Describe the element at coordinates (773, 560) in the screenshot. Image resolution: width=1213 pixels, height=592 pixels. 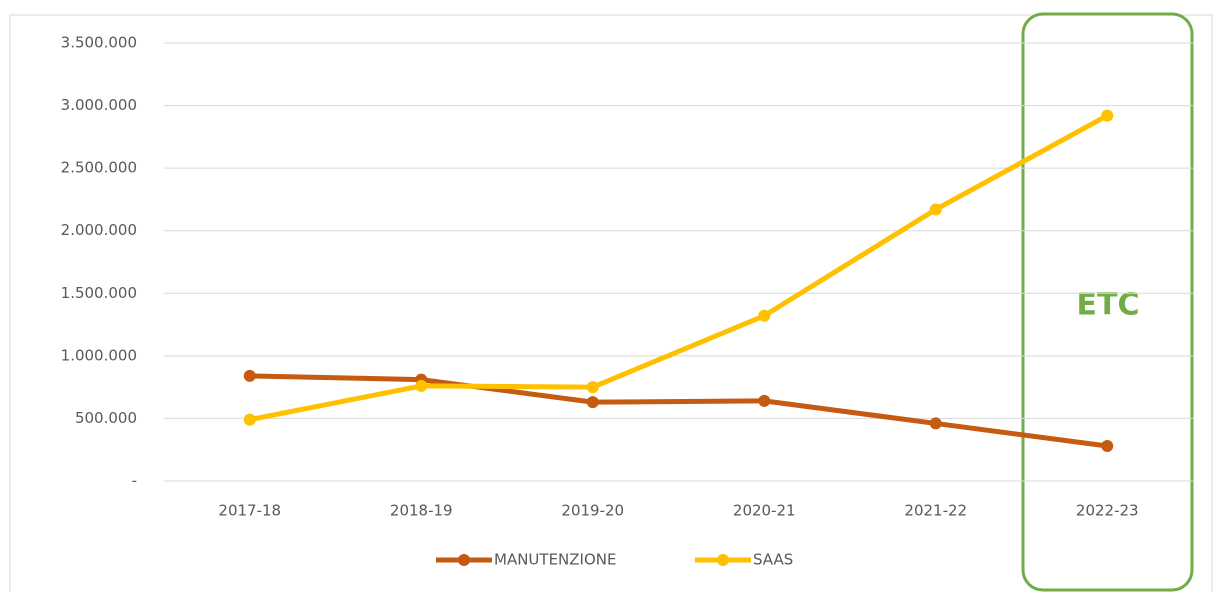
I see `legend-label: SAAS` at that location.